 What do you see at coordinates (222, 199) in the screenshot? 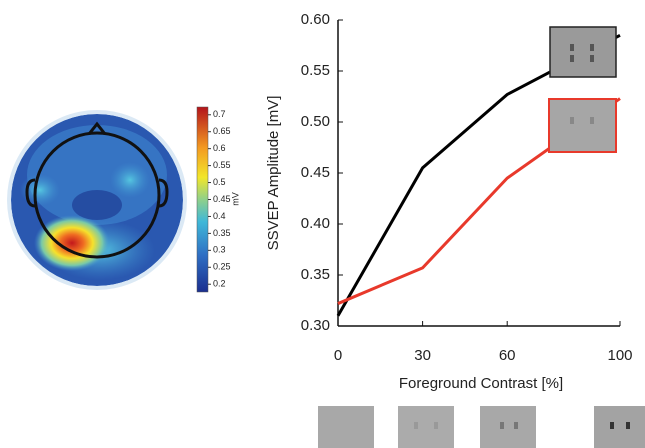
I see `colorbar-tick-label: 0.45` at bounding box center [222, 199].